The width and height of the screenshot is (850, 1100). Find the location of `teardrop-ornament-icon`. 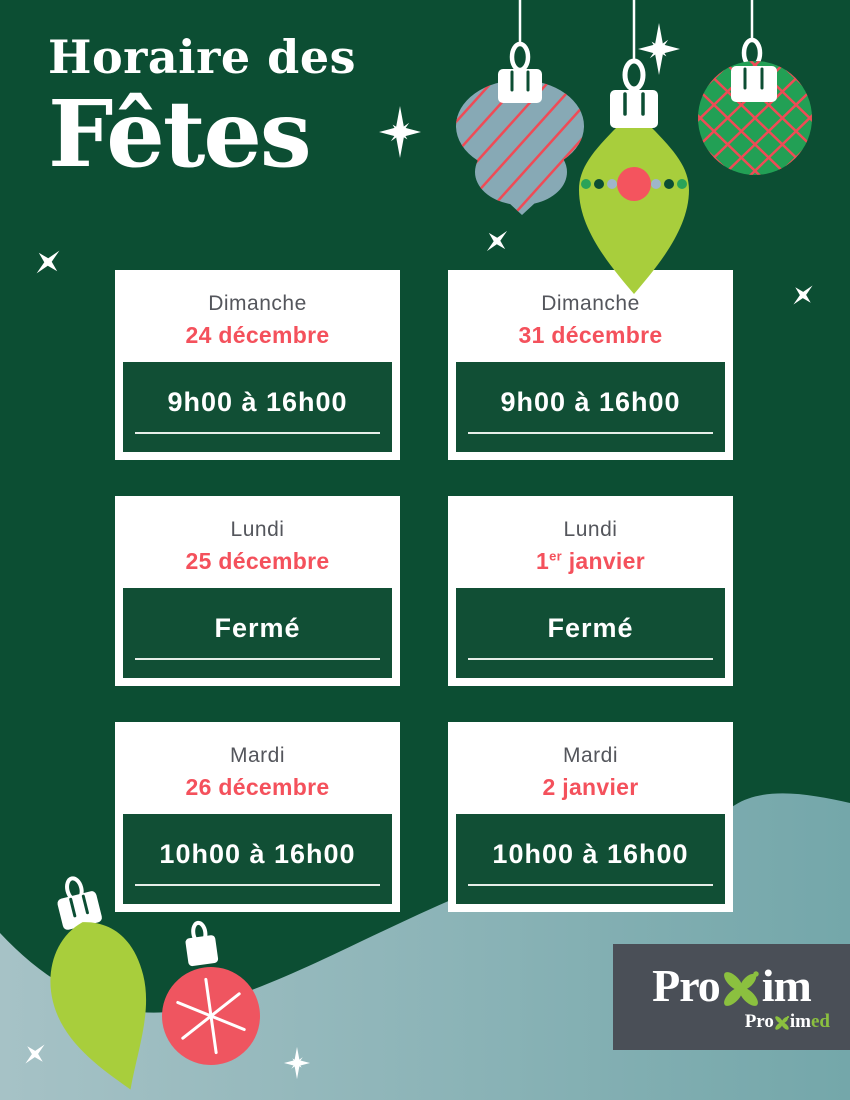

teardrop-ornament-icon is located at coordinates (634, 147).